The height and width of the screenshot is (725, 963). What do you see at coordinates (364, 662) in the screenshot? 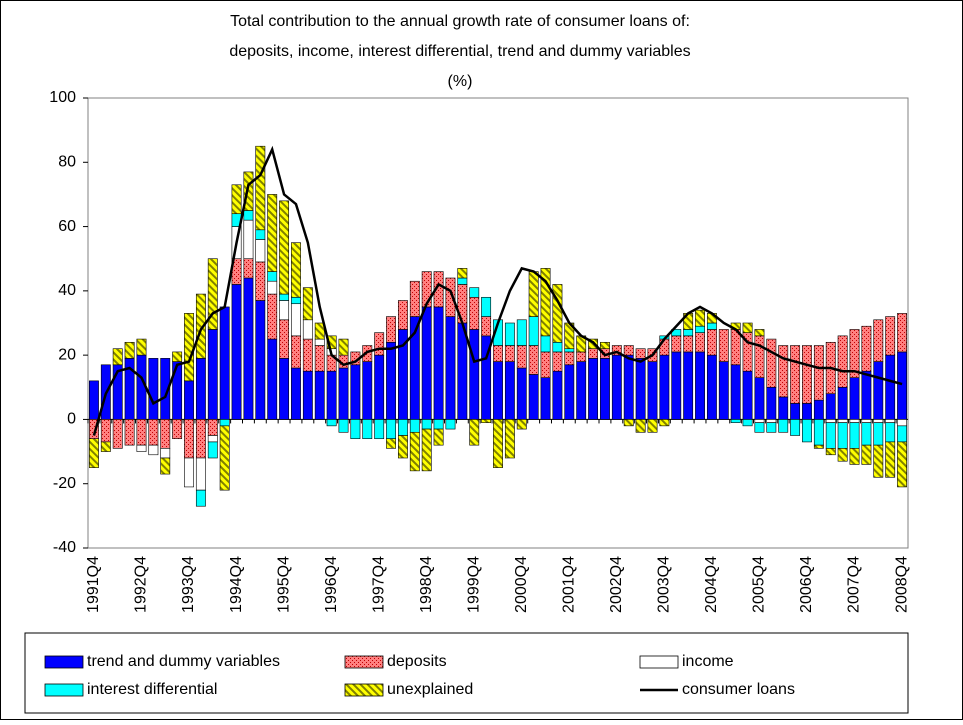
I see `legend-swatch` at bounding box center [364, 662].